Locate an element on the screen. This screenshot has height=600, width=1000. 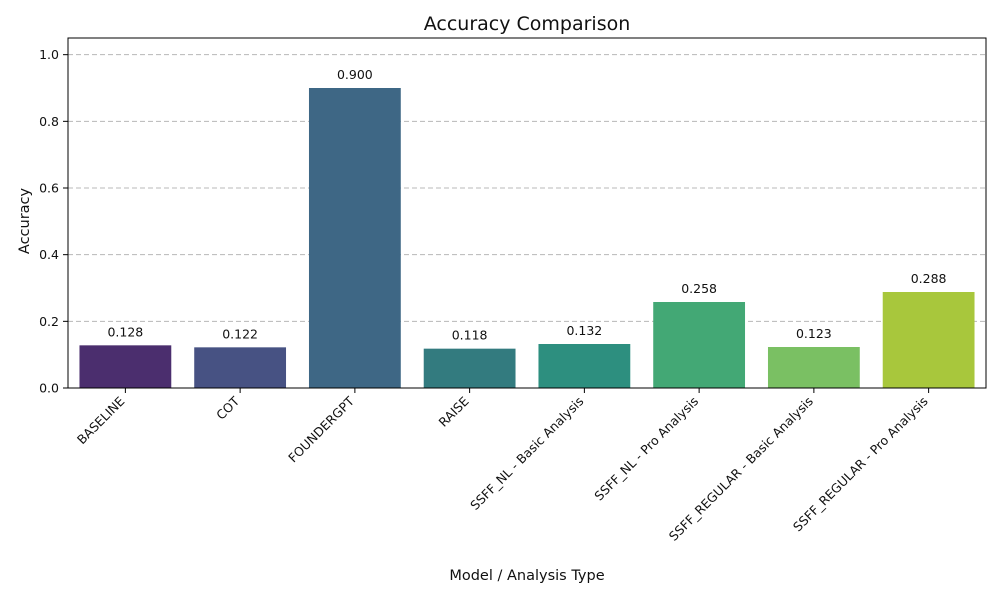
y-tick-label-0: 0.0 is located at coordinates (49, 388).